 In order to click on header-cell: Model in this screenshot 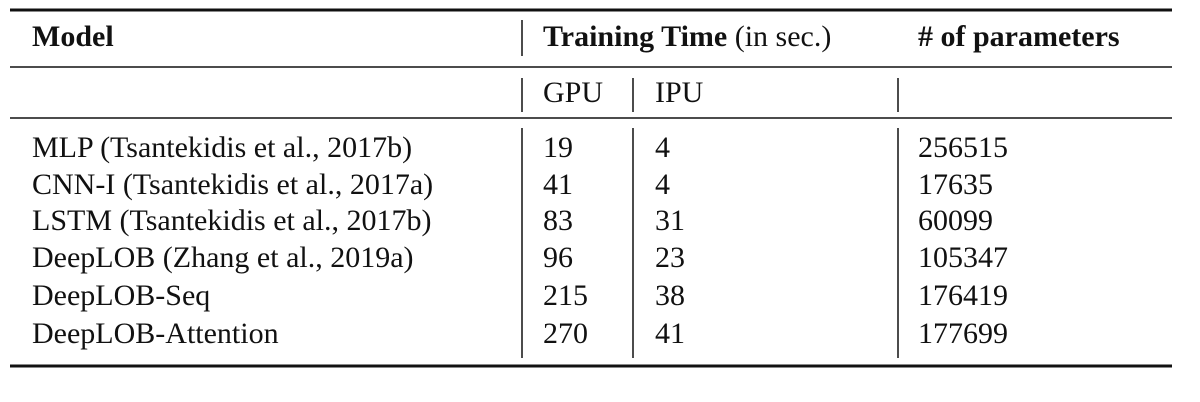, I will do `click(73, 36)`.